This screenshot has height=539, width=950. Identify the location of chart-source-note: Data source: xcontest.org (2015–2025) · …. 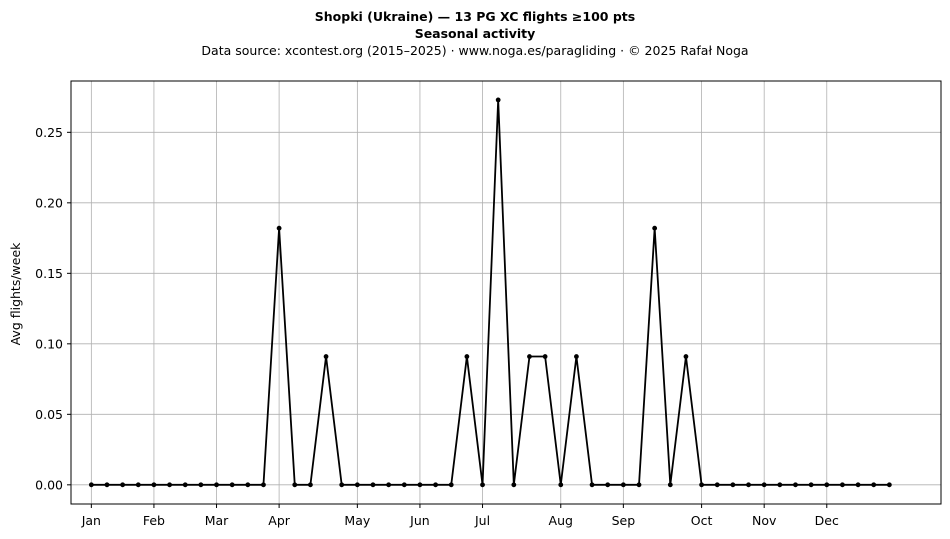
(475, 50).